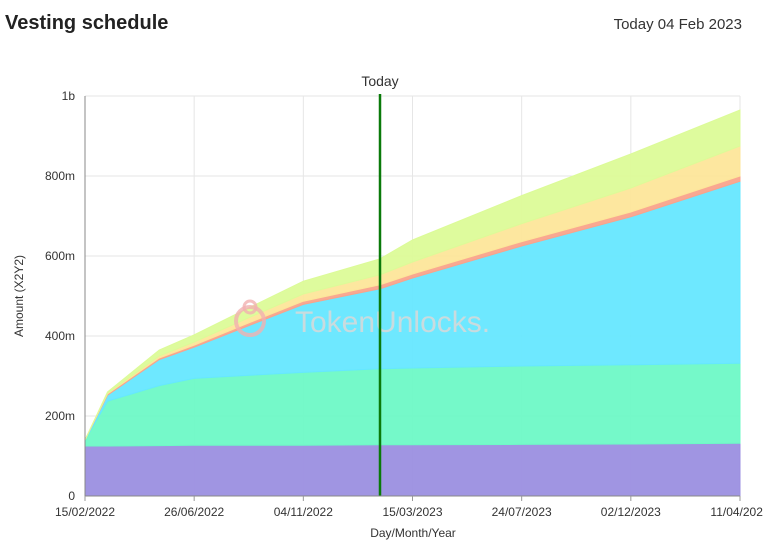 The image size is (763, 548). Describe the element at coordinates (413, 533) in the screenshot. I see `x-axis-label: Day/Month/Year` at that location.